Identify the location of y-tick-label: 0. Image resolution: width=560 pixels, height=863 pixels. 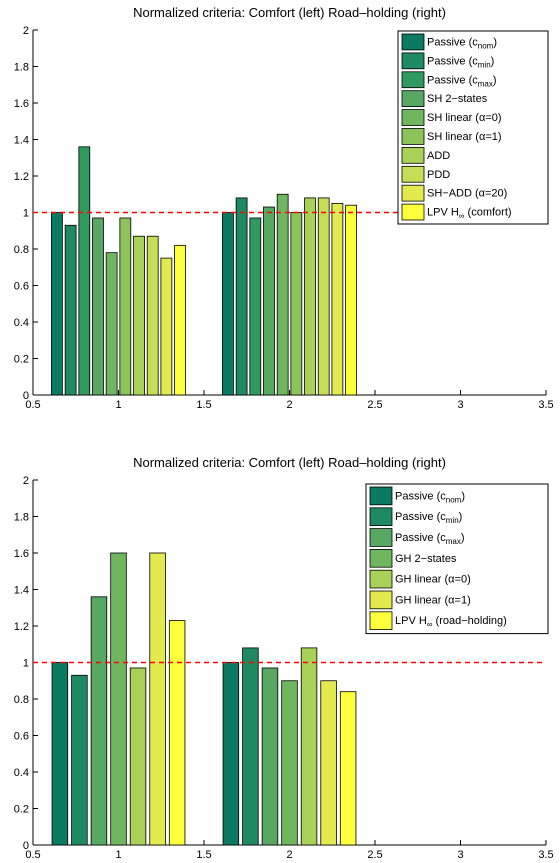
(26, 396).